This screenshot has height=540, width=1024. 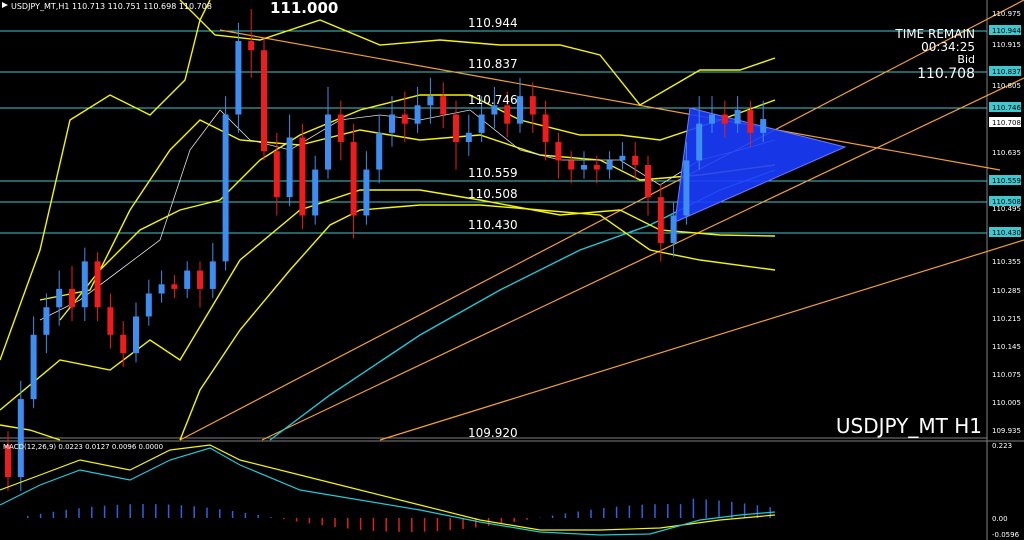 I want to click on time-remain-label: TIME REMAIN, so click(x=934, y=34).